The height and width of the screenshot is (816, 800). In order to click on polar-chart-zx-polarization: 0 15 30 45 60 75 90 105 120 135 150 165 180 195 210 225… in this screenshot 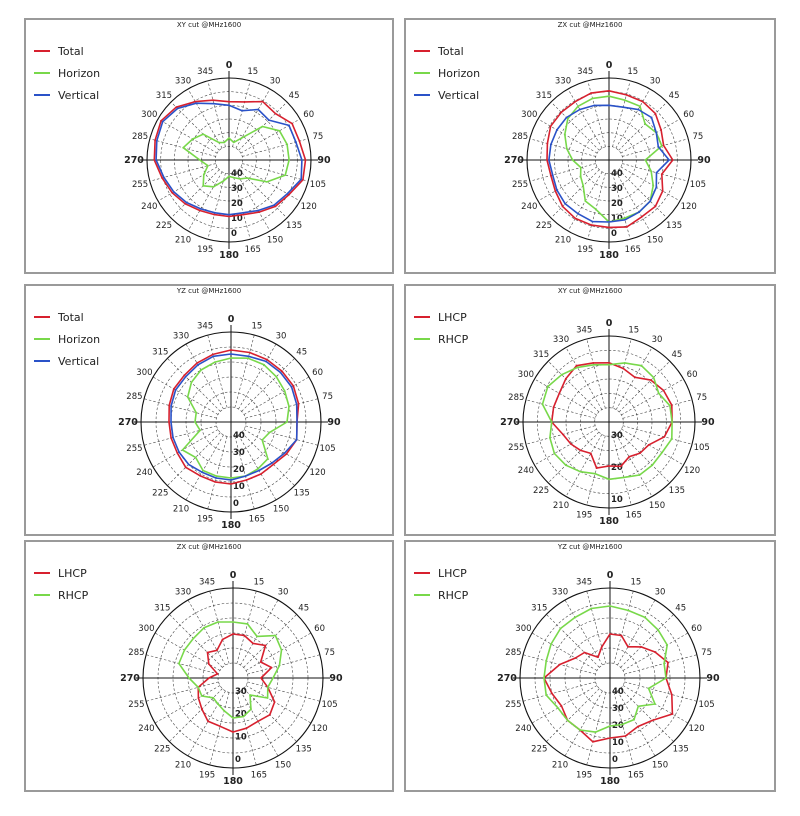, I will do `click(231, 678)`.